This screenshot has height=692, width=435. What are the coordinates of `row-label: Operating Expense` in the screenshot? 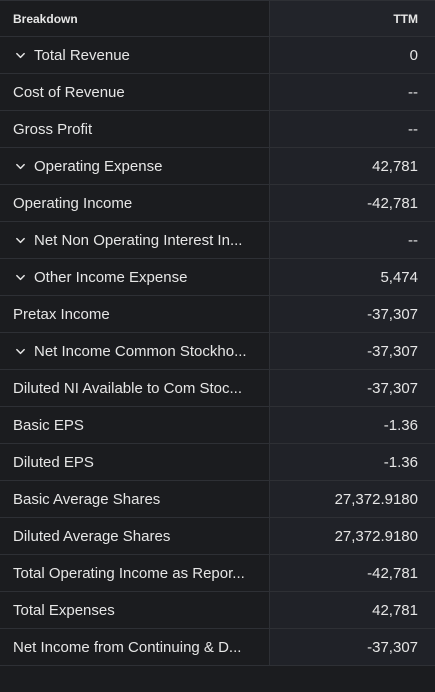 It's located at (98, 166).